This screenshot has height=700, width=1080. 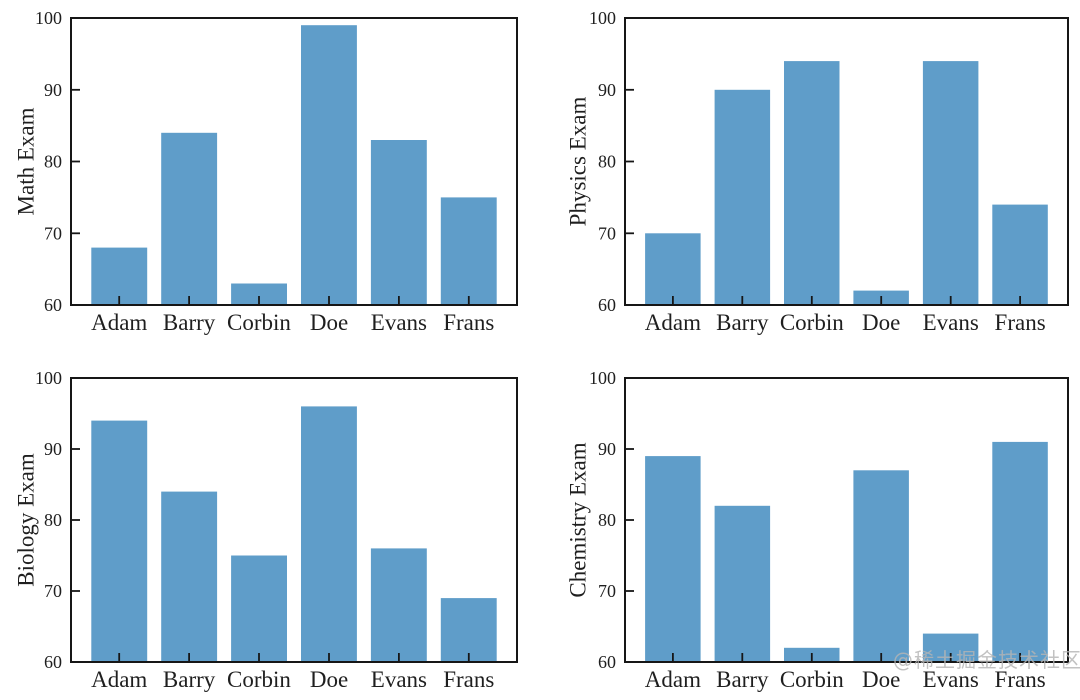 I want to click on y-axis-label: Math Exam, so click(x=26, y=161).